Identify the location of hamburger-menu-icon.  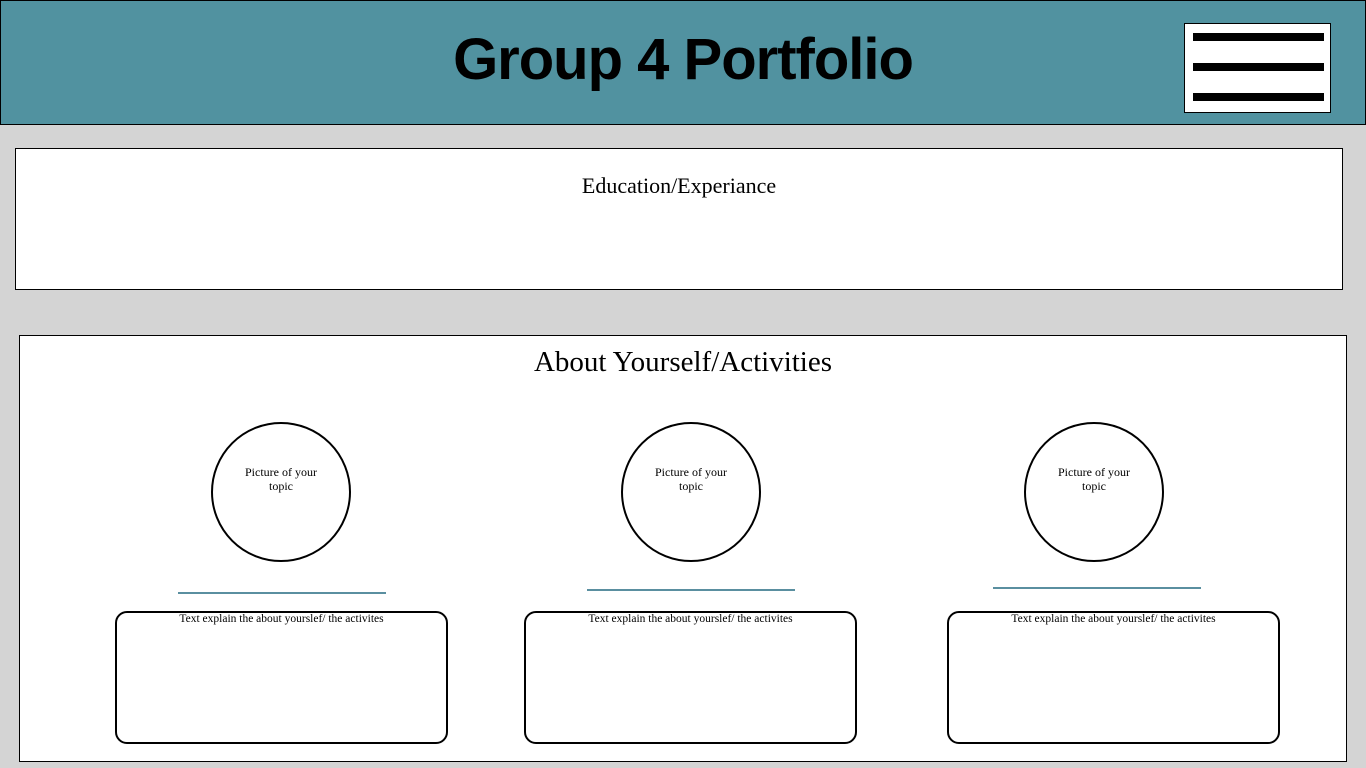
(1257, 68).